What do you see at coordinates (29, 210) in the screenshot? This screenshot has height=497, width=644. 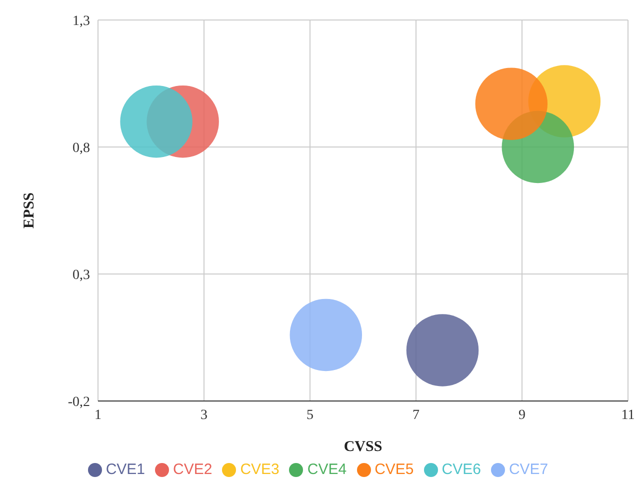 I see `y-axis-title: EPSS` at bounding box center [29, 210].